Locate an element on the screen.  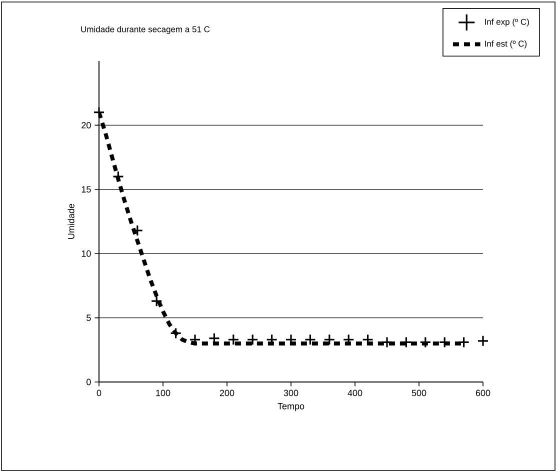
y-axis-title: Umidade is located at coordinates (71, 221).